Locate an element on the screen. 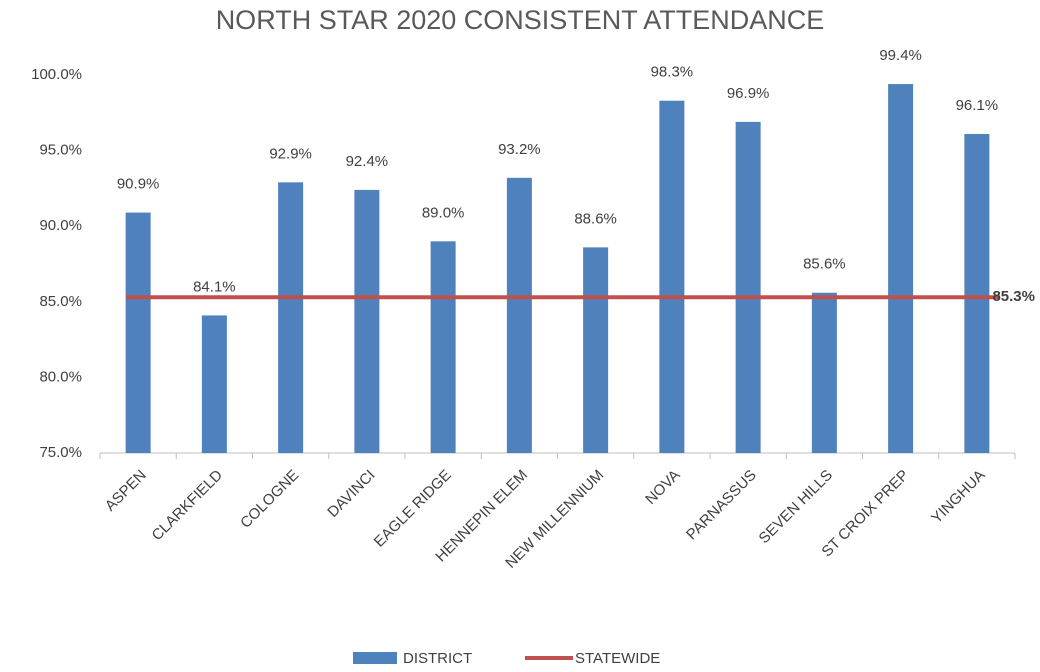 Image resolution: width=1040 pixels, height=672 pixels. x-tick-label: COLOGNE is located at coordinates (269, 499).